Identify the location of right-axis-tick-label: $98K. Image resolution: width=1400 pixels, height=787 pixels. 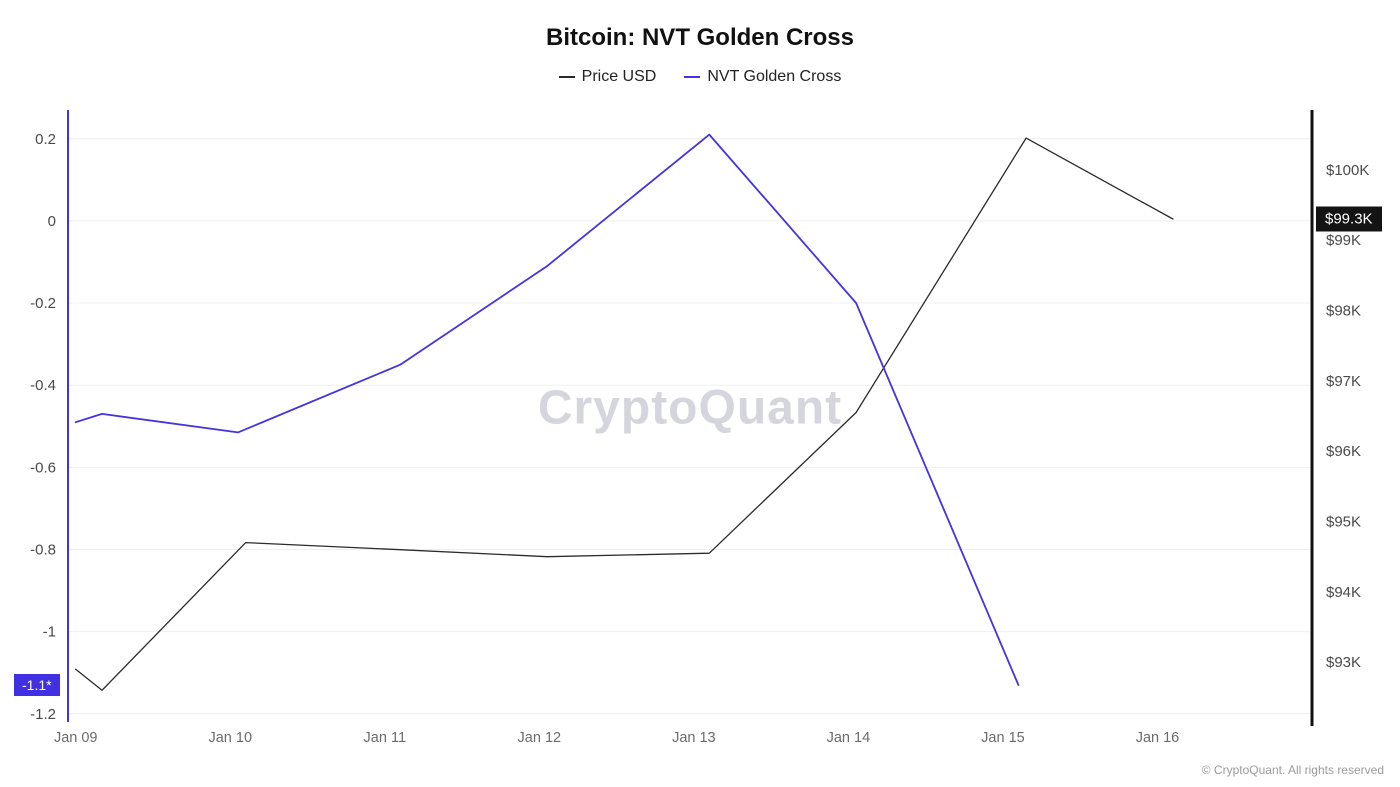
(1343, 310).